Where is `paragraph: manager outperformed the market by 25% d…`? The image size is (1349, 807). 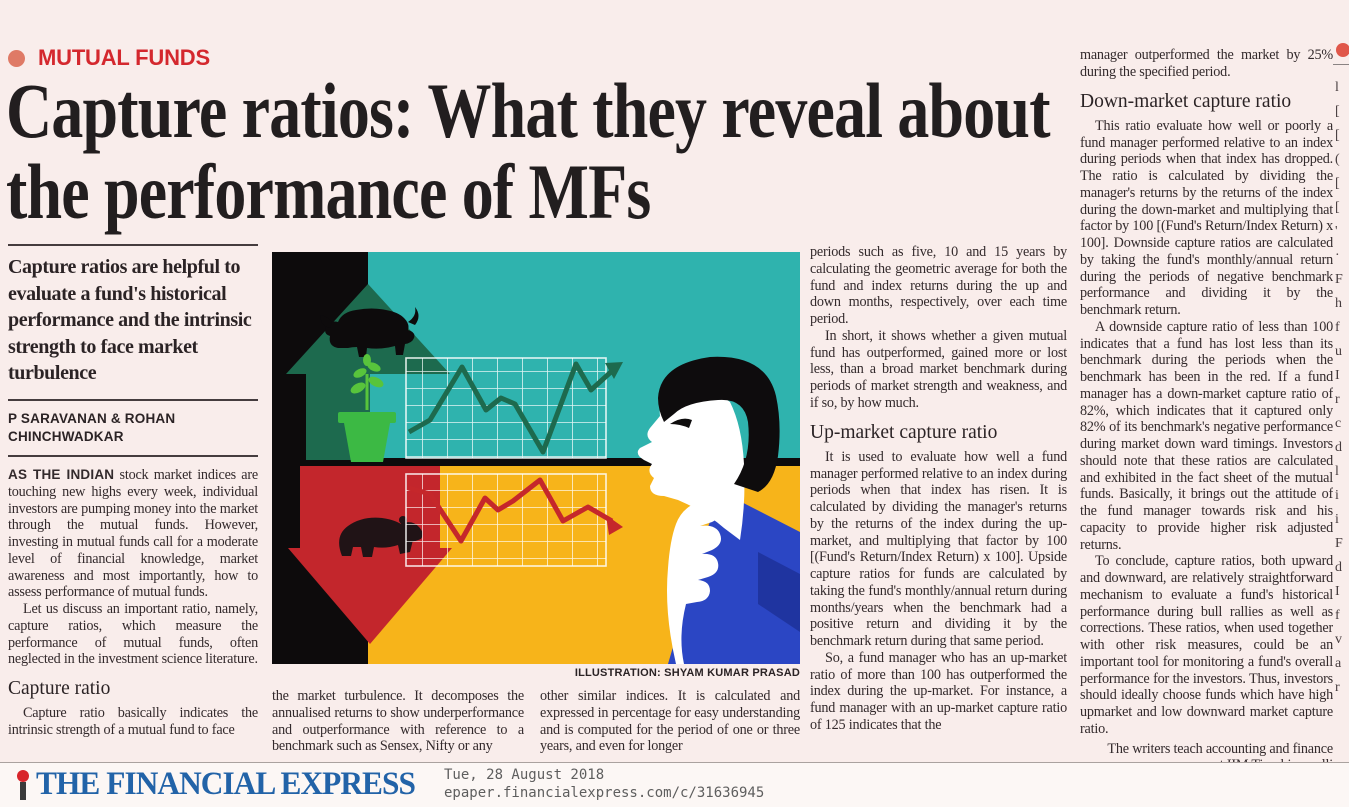
paragraph: manager outperformed the market by 25% d… is located at coordinates (1206, 63).